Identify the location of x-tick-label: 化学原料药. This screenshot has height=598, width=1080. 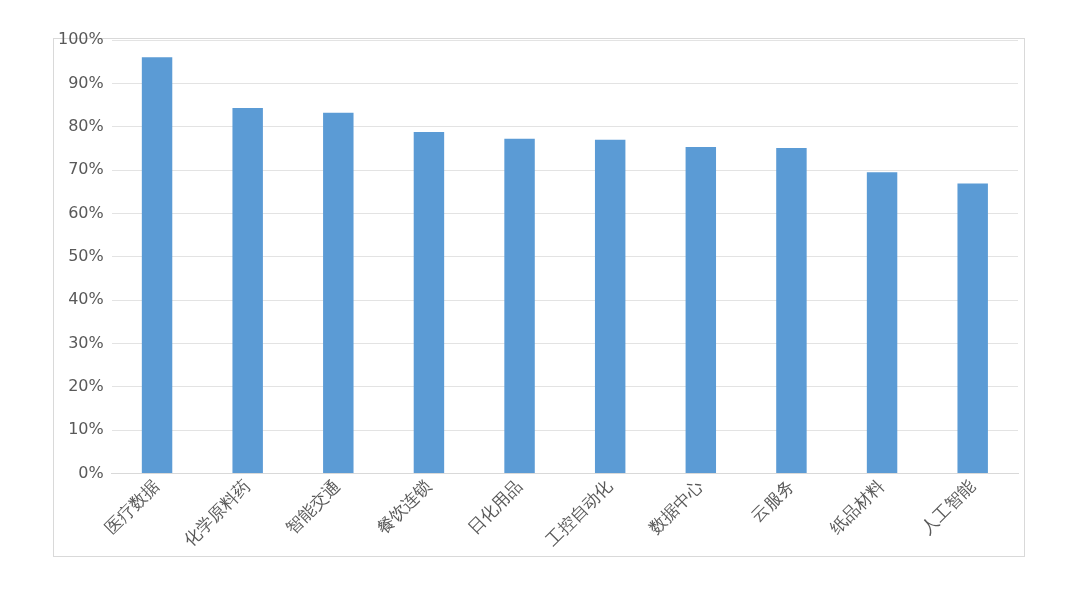
(216, 512).